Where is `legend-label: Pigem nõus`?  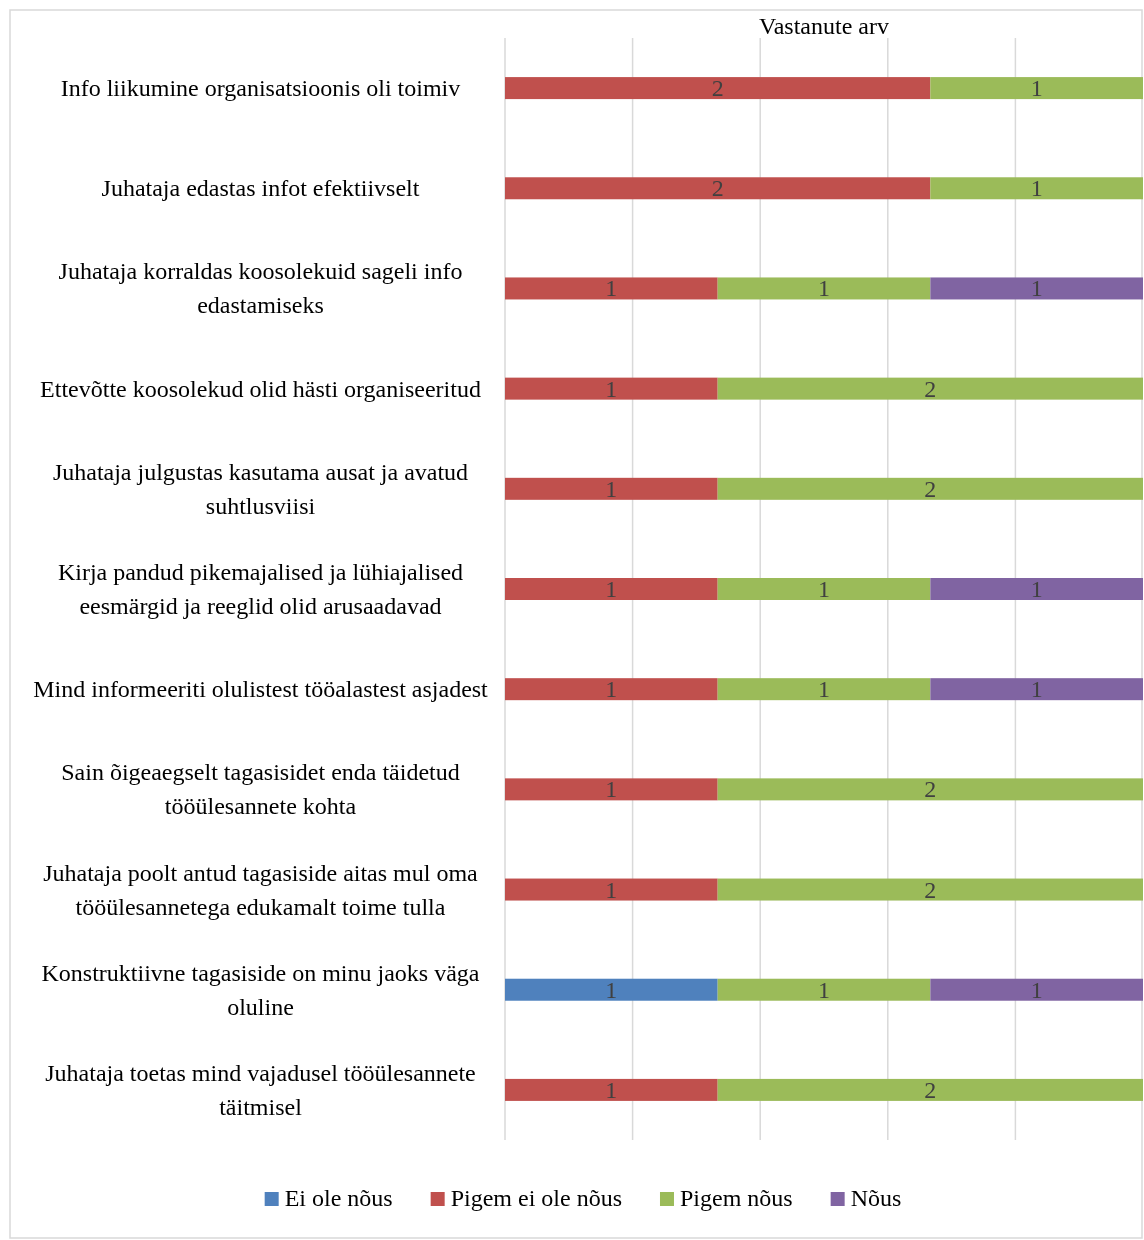 legend-label: Pigem nõus is located at coordinates (736, 1198).